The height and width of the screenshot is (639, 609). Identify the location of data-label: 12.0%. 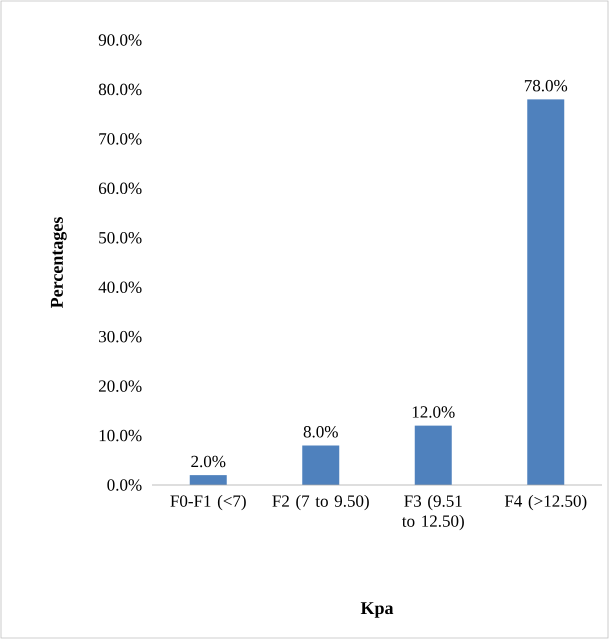
(433, 412).